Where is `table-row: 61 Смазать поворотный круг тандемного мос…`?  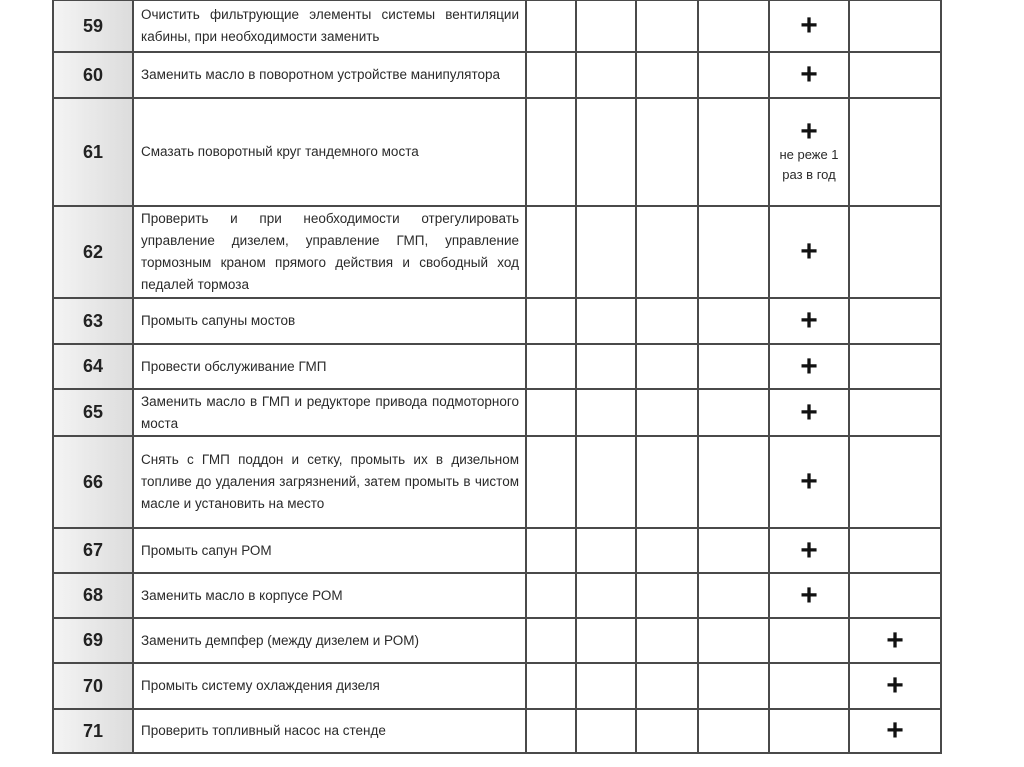
table-row: 61 Смазать поворотный круг тандемного мос… is located at coordinates (497, 152).